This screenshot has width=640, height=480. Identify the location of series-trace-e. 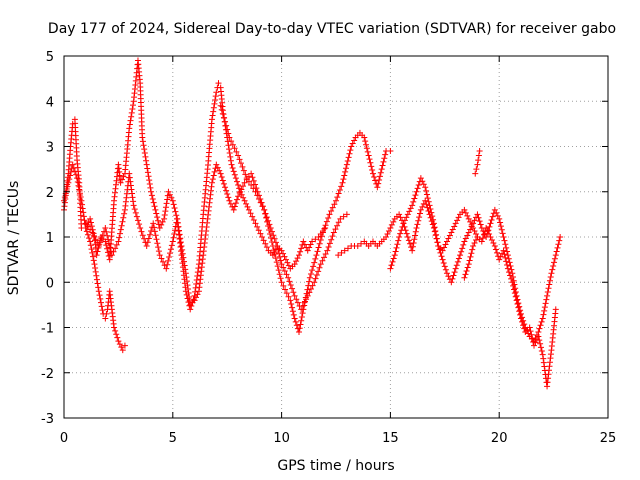
(408, 217).